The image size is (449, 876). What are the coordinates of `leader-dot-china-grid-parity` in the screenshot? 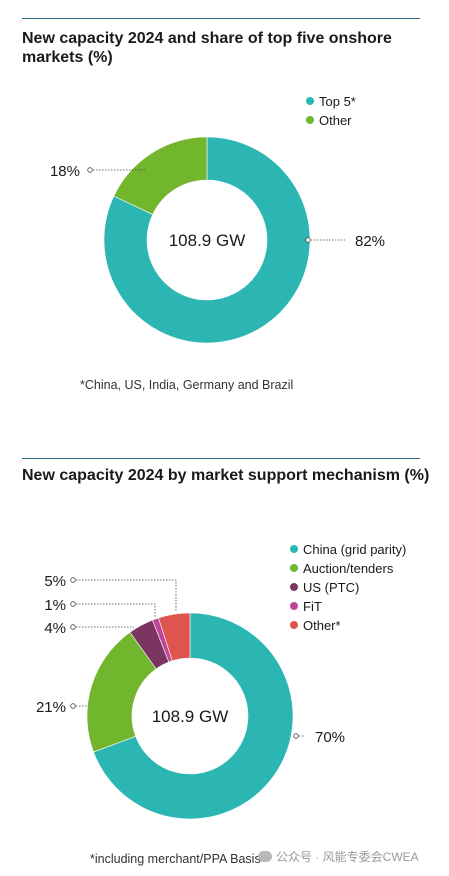 It's located at (296, 736).